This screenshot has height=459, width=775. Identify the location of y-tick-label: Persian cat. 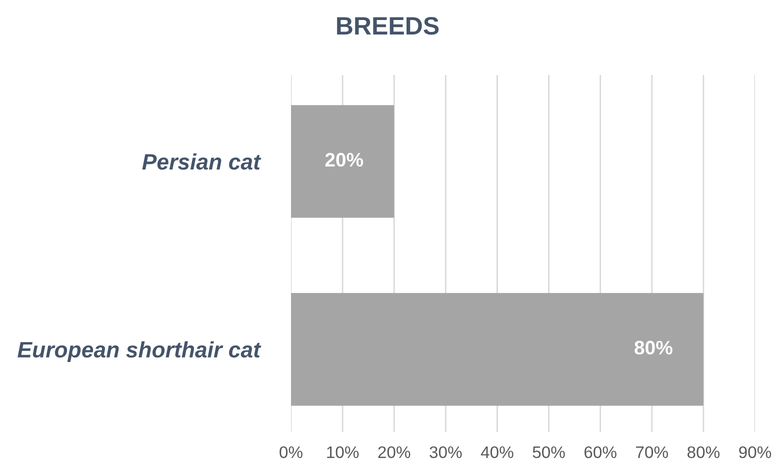
(202, 161).